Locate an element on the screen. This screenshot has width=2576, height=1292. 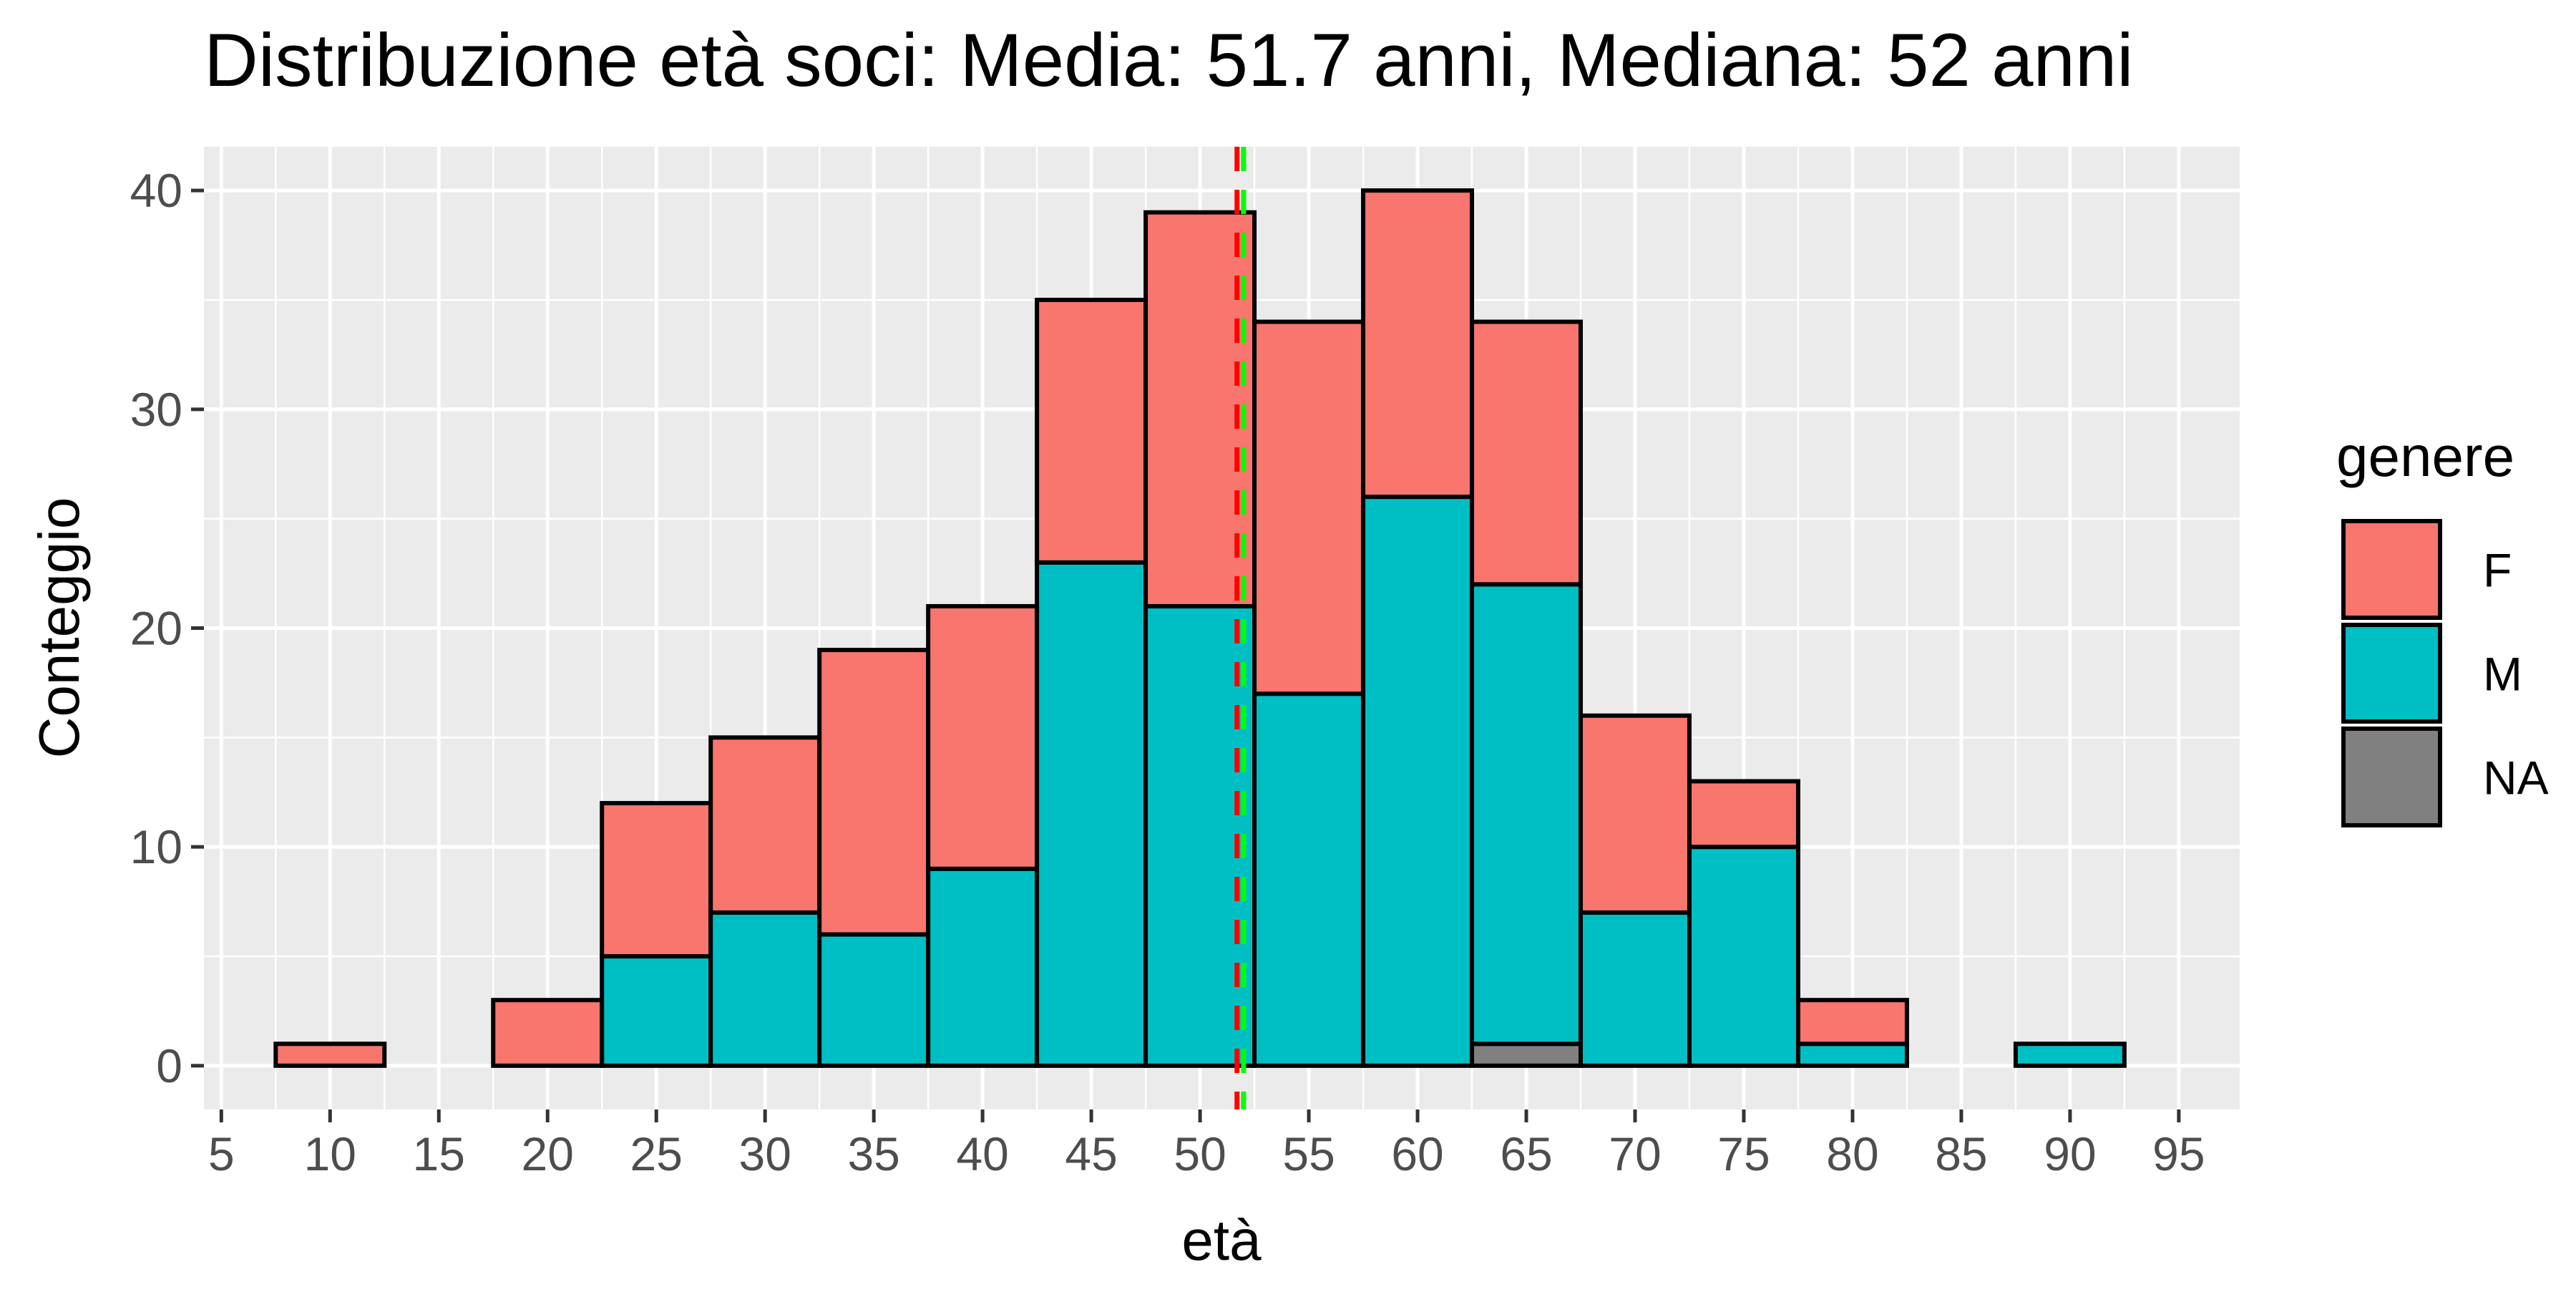
x-tick-label: 95 is located at coordinates (2178, 1153).